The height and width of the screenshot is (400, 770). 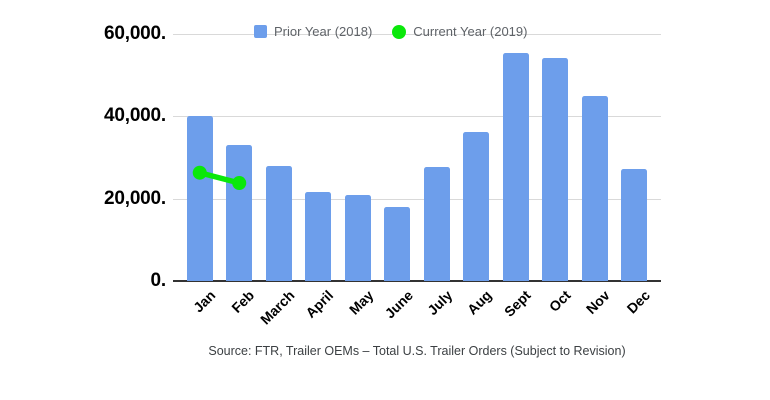 What do you see at coordinates (470, 31) in the screenshot?
I see `legend-label-current-year: Current Year (2019)` at bounding box center [470, 31].